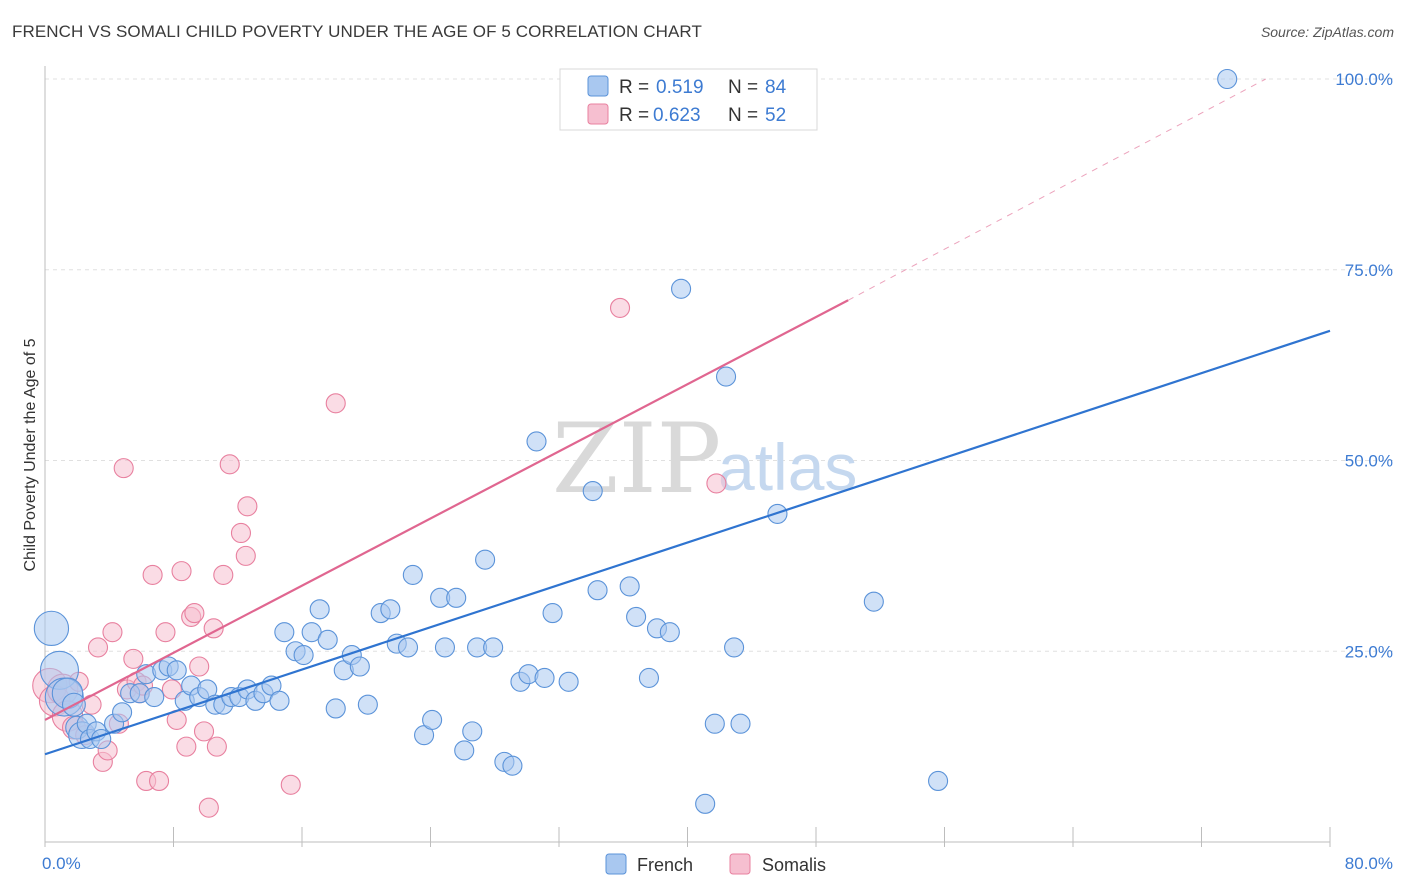 Image resolution: width=1406 pixels, height=892 pixels. I want to click on x-tick-label-min: 0.0%, so click(61, 863).